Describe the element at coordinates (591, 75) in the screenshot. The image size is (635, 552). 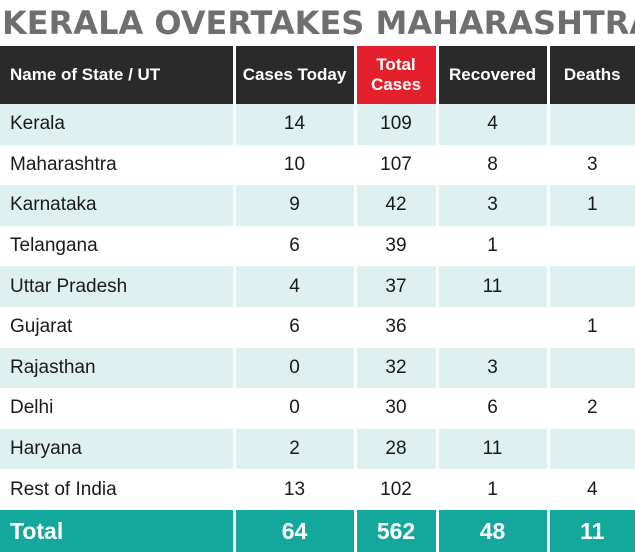
I see `column-header-deaths: Deaths` at that location.